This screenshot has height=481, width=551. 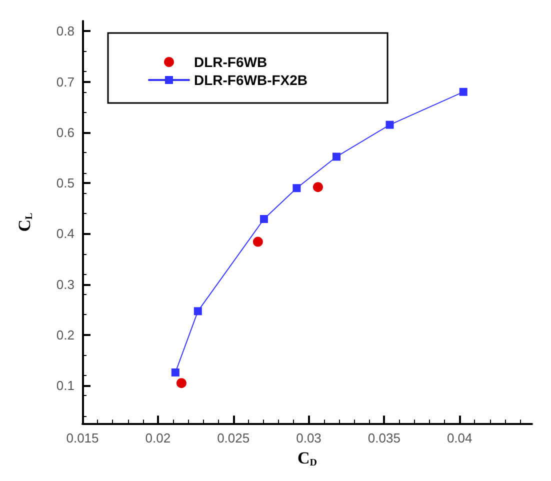 I want to click on x-tick-label: 0.035, so click(x=384, y=438).